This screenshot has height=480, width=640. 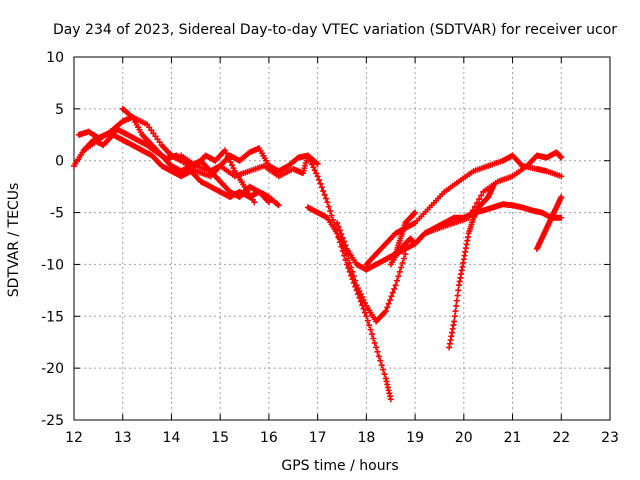 What do you see at coordinates (52, 317) in the screenshot?
I see `y-tick-label: -15` at bounding box center [52, 317].